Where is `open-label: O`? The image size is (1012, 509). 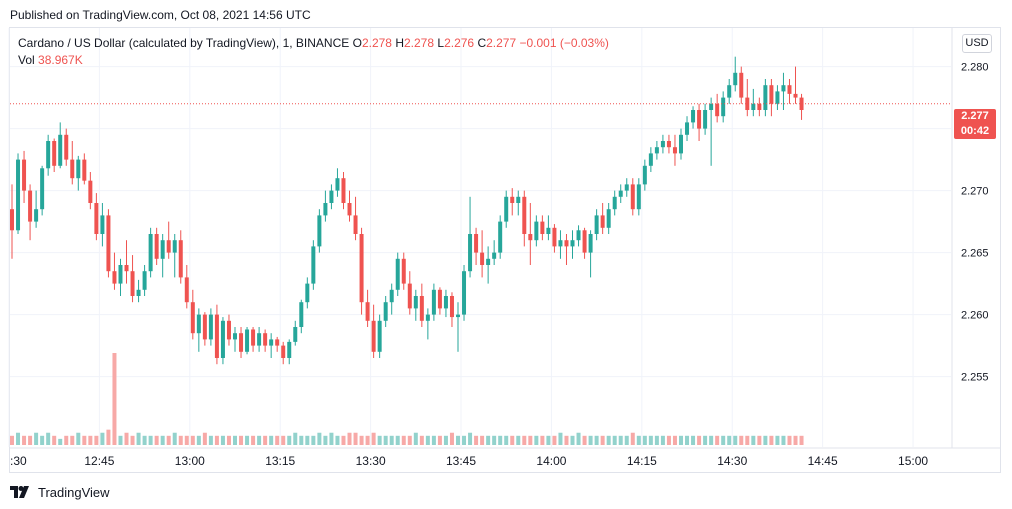
open-label: O is located at coordinates (357, 43).